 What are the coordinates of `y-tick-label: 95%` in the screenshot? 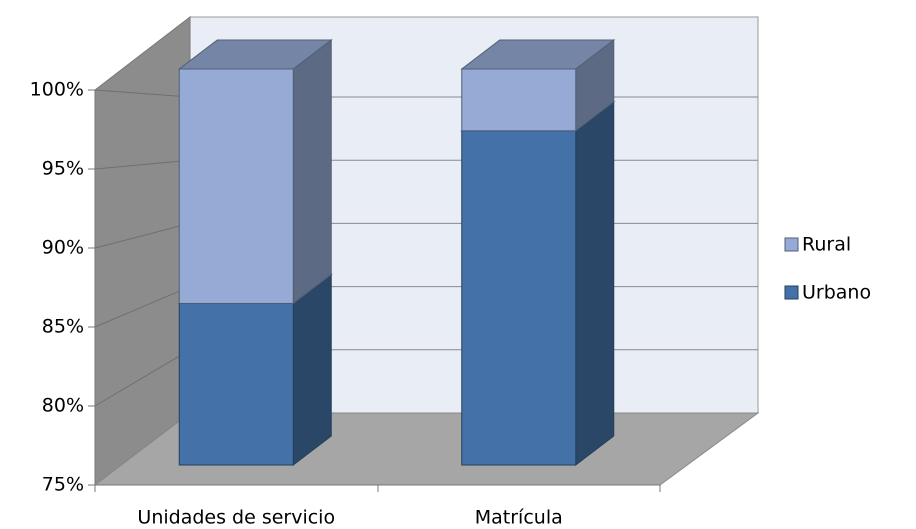 It's located at (63, 169).